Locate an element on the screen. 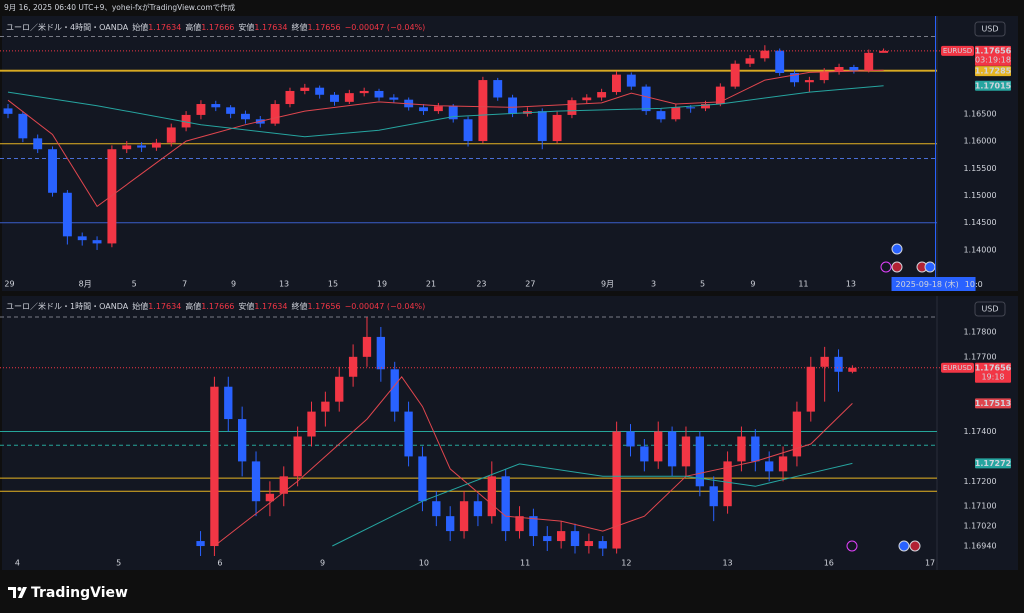 This screenshot has height=613, width=1024. crosshair-tag is located at coordinates (933, 284).